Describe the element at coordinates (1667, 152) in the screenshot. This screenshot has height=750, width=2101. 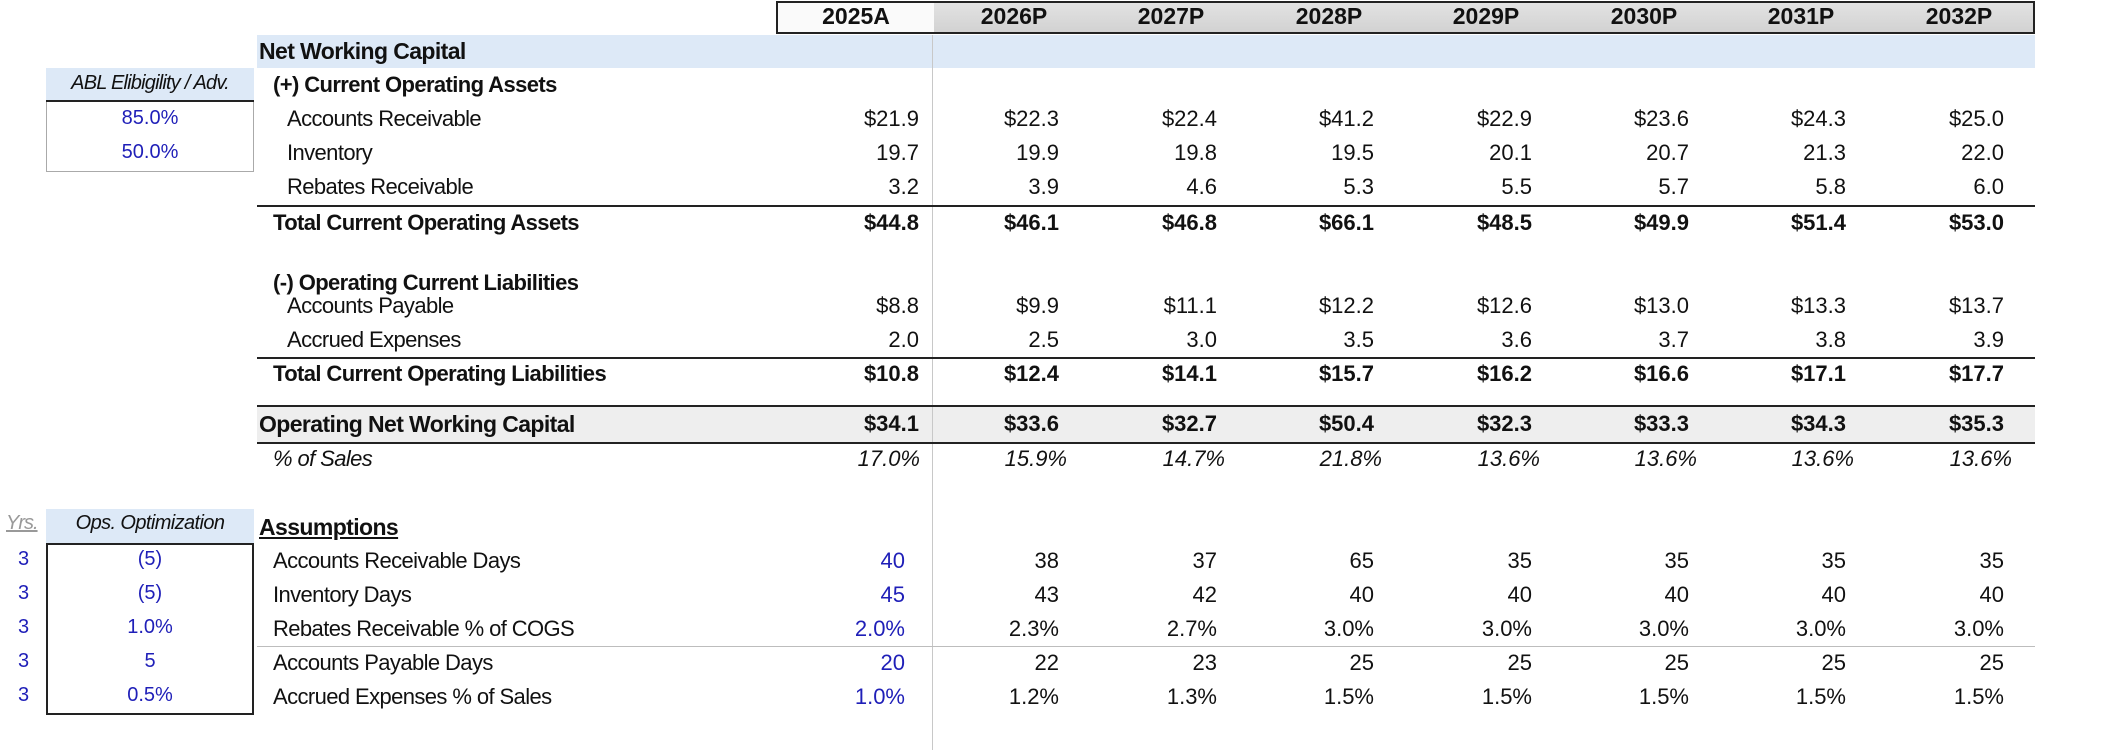
I see `asset-value: 20.7` at that location.